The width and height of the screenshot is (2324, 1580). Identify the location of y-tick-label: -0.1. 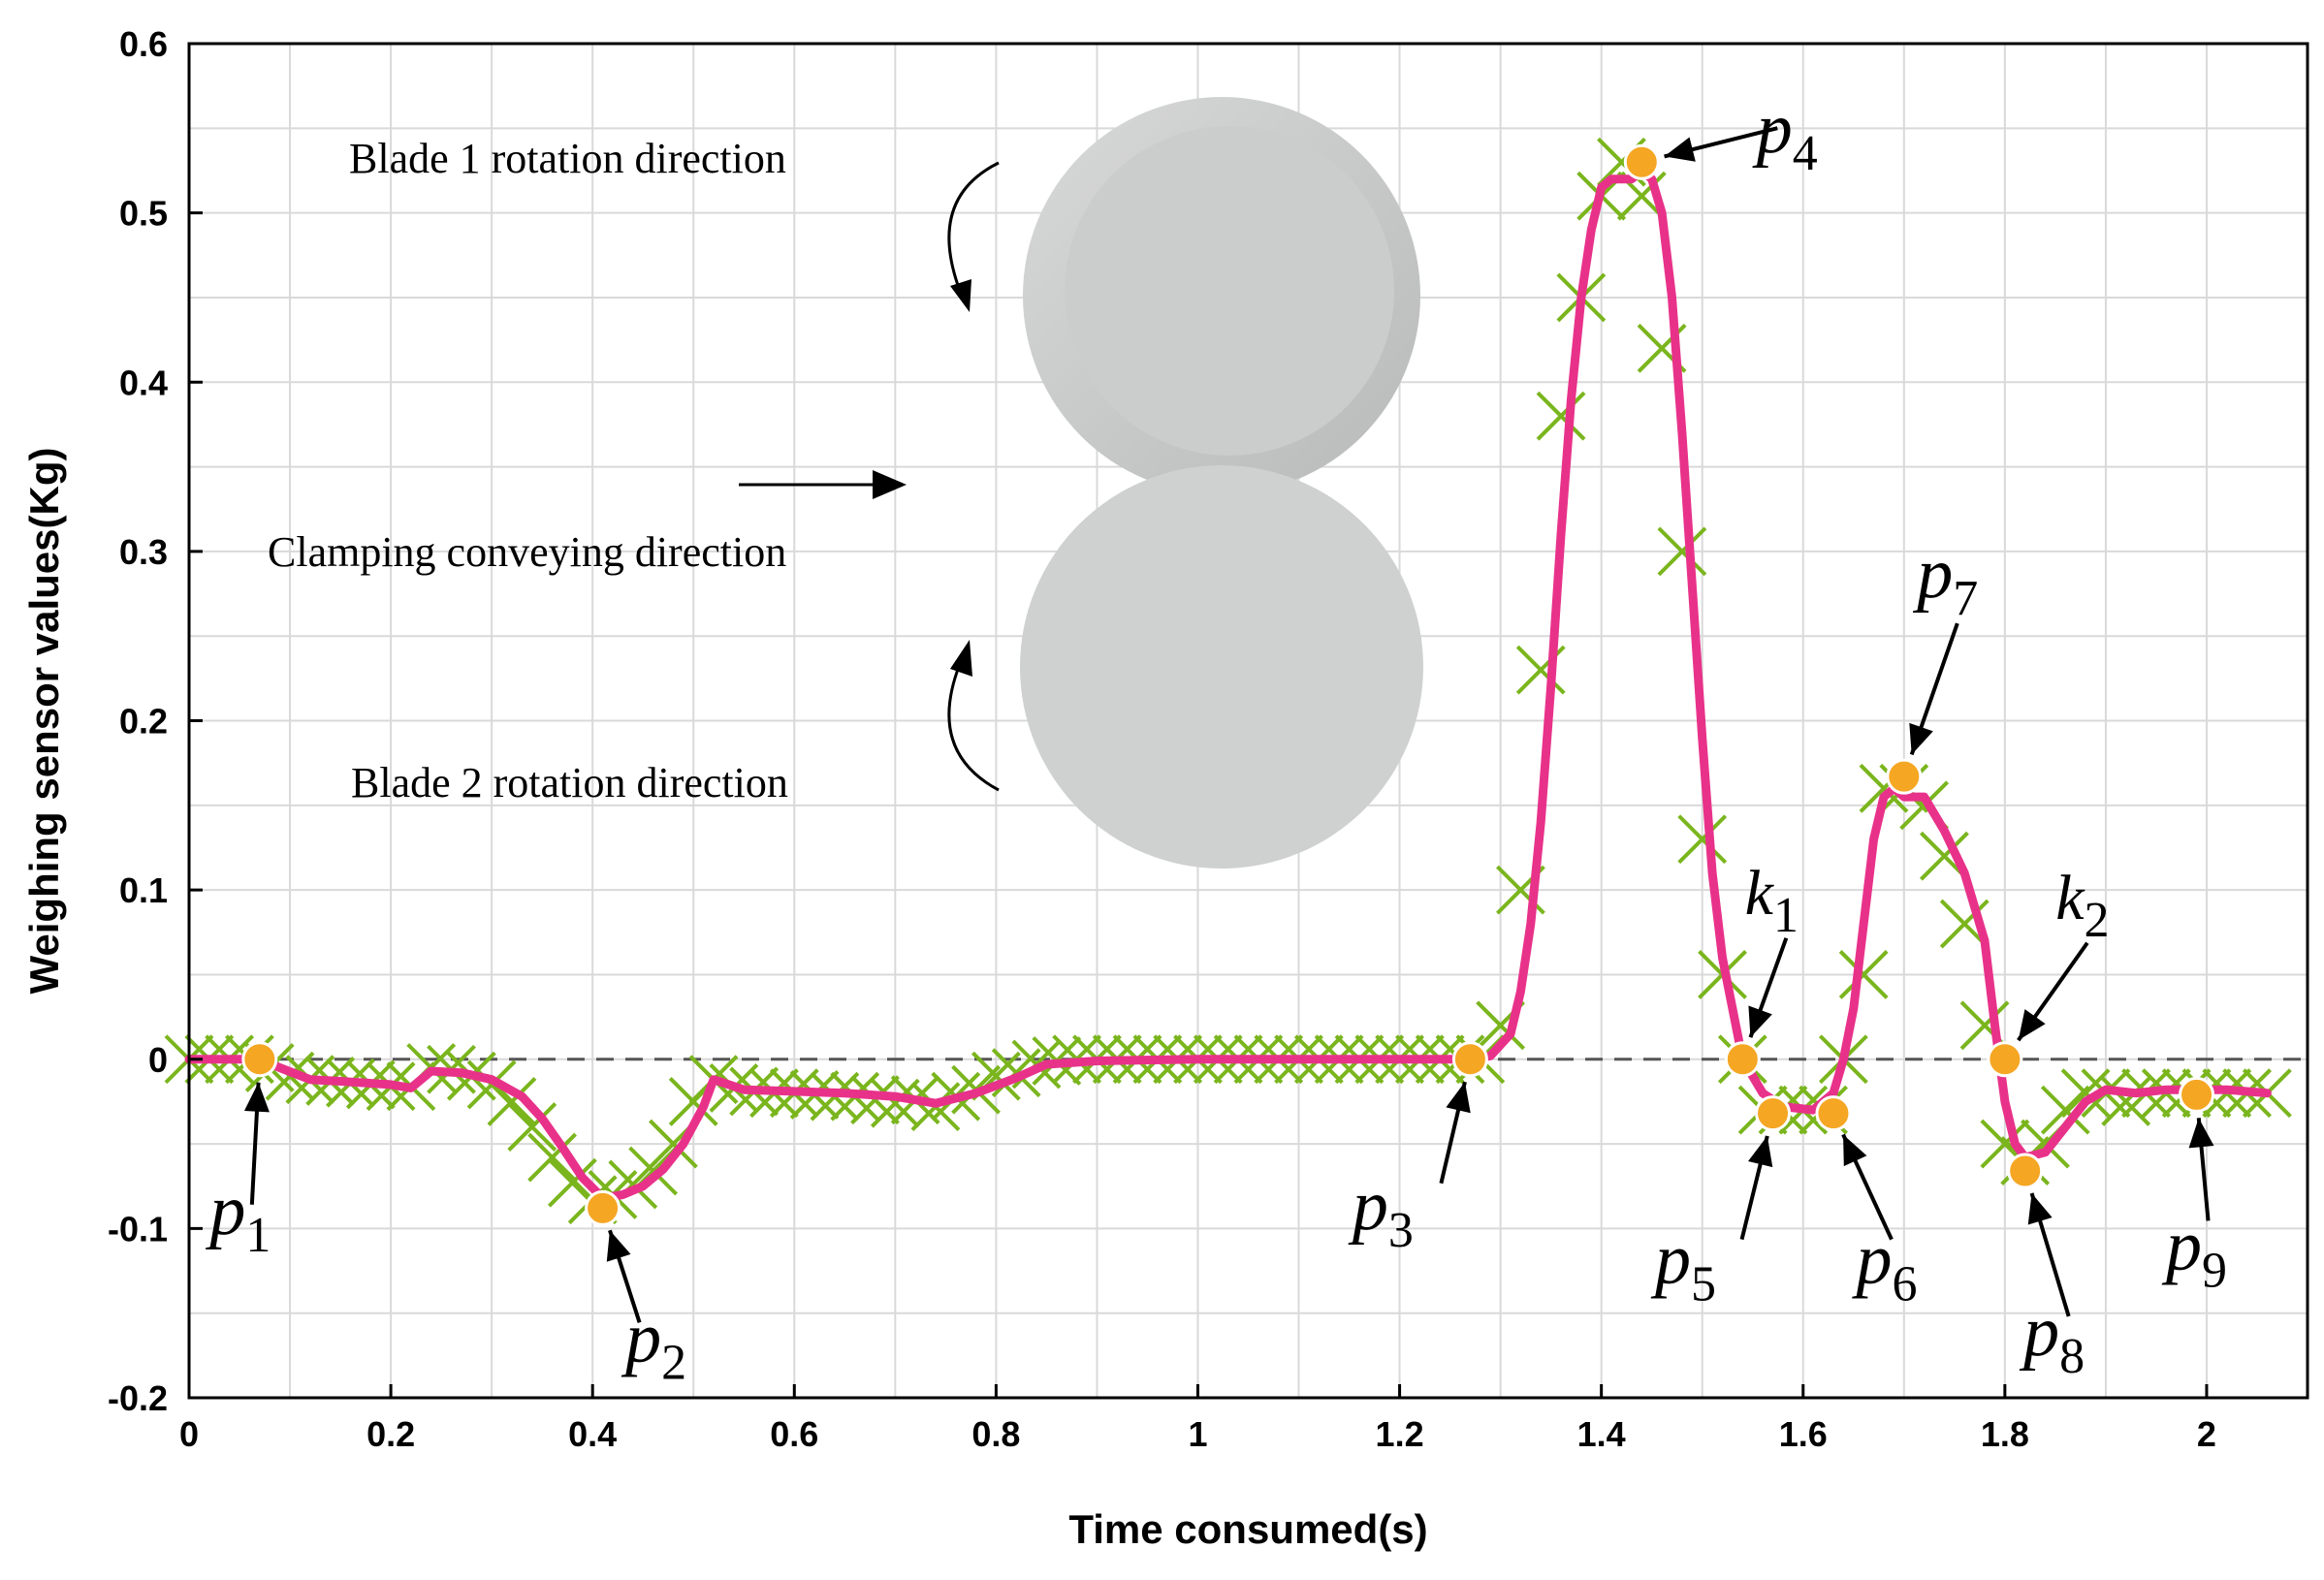
(138, 1228).